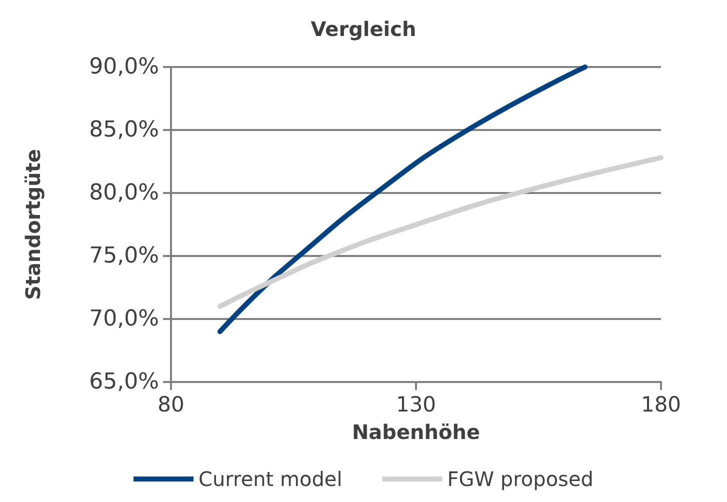  I want to click on legend-label: FGW proposed, so click(520, 479).